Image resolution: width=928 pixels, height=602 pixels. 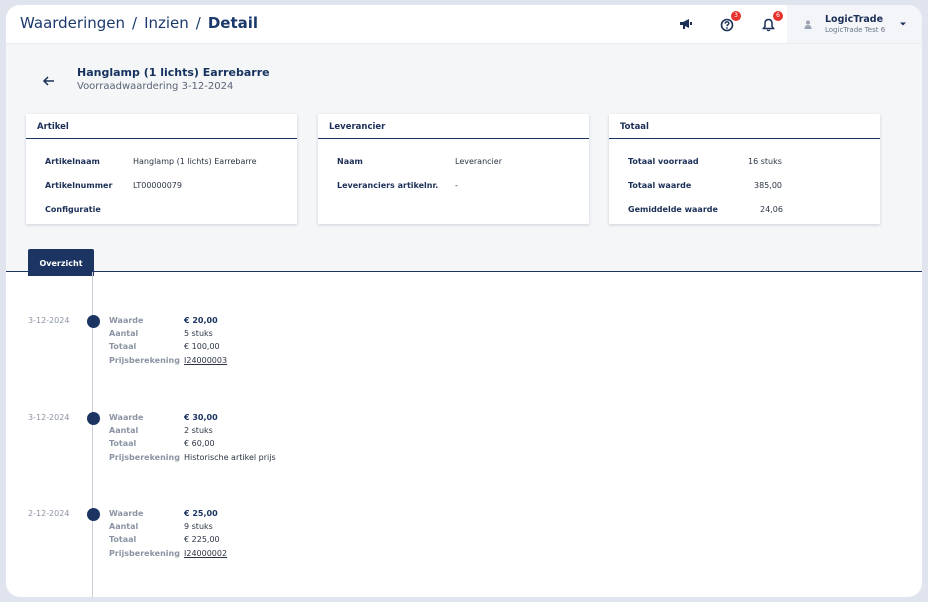 I want to click on row-value: 2 stuks, so click(x=198, y=430).